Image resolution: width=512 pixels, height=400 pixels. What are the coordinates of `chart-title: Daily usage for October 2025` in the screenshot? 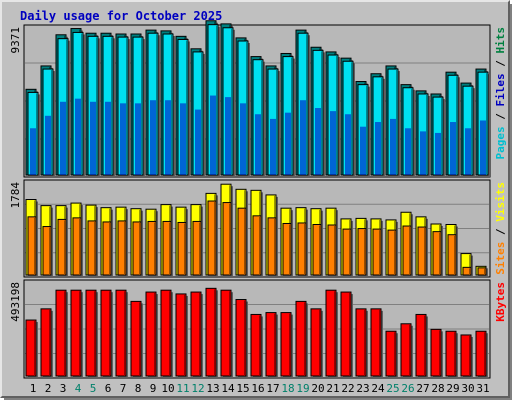 It's located at (121, 16).